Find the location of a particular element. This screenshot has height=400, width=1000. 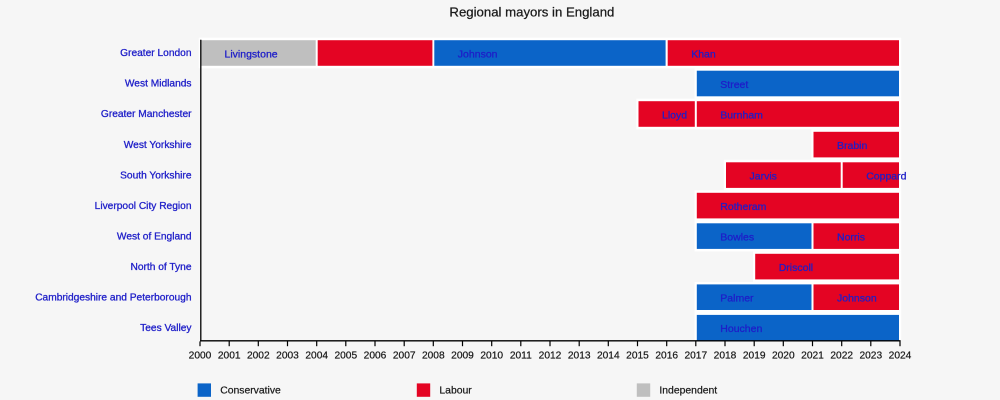

svg-text: 2000 is located at coordinates (200, 356).